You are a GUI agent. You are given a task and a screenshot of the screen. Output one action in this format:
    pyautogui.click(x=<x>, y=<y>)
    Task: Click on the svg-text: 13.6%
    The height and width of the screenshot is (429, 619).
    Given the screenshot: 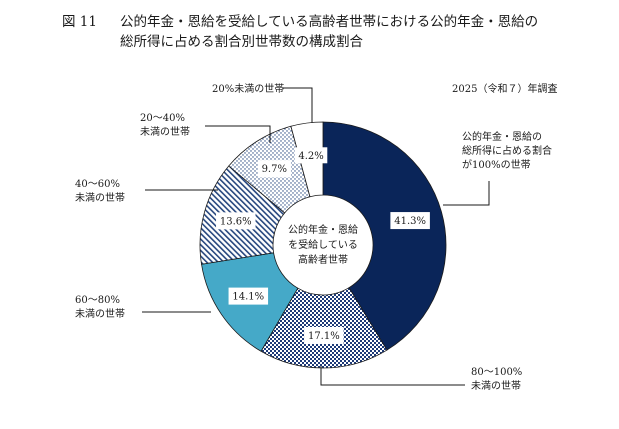 What is the action you would take?
    pyautogui.click(x=236, y=221)
    